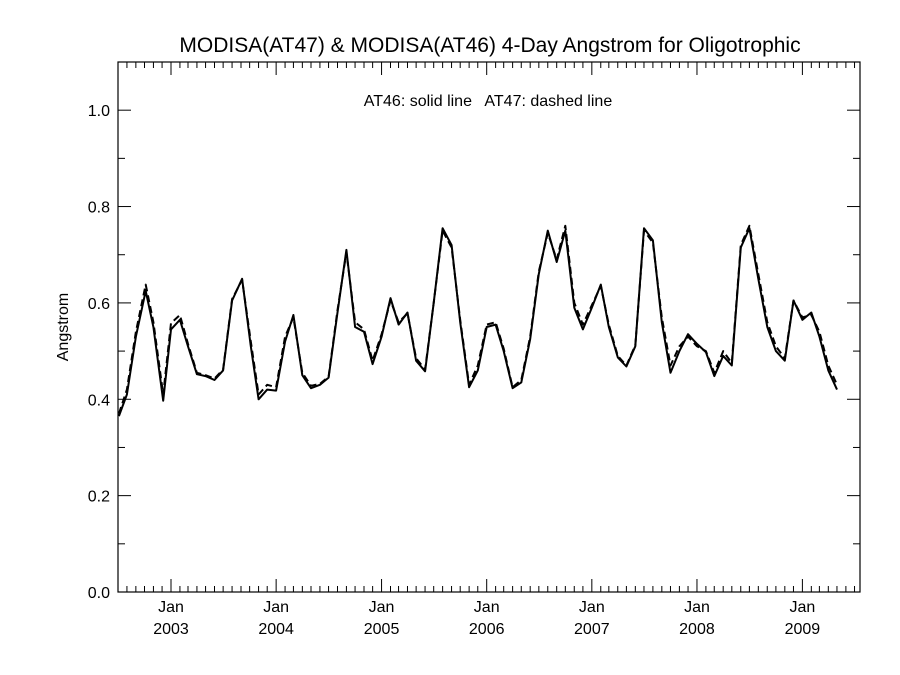 This screenshot has height=675, width=900. What do you see at coordinates (99, 304) in the screenshot?
I see `y-tick-label: 0.6` at bounding box center [99, 304].